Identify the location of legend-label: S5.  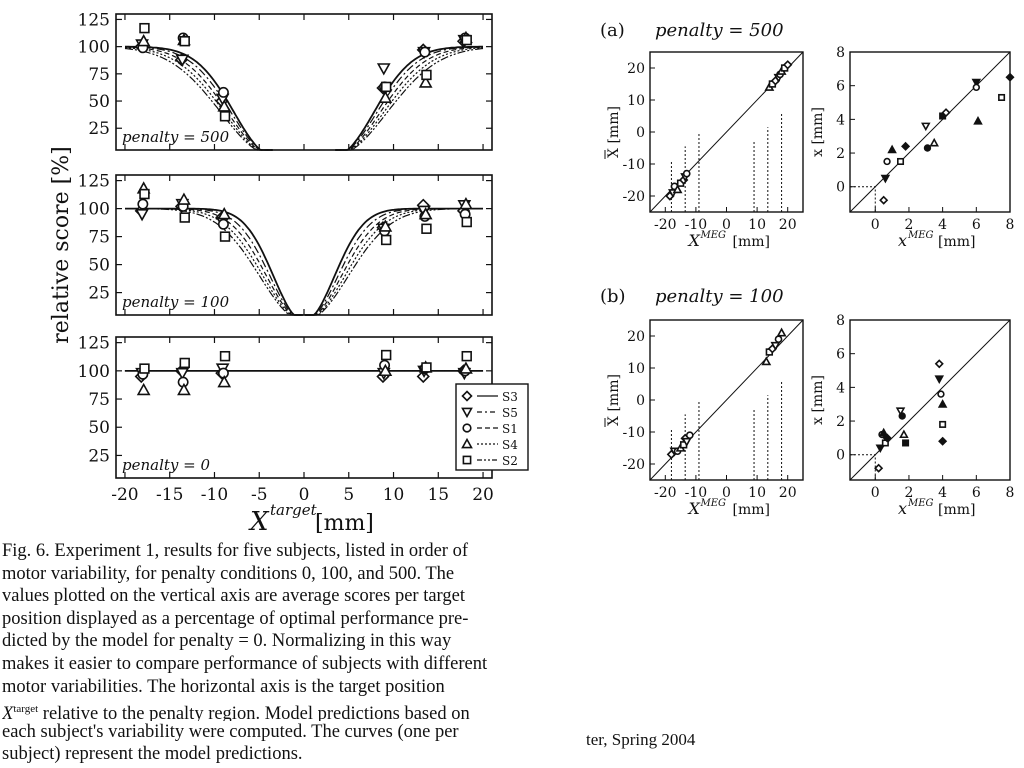
(510, 413).